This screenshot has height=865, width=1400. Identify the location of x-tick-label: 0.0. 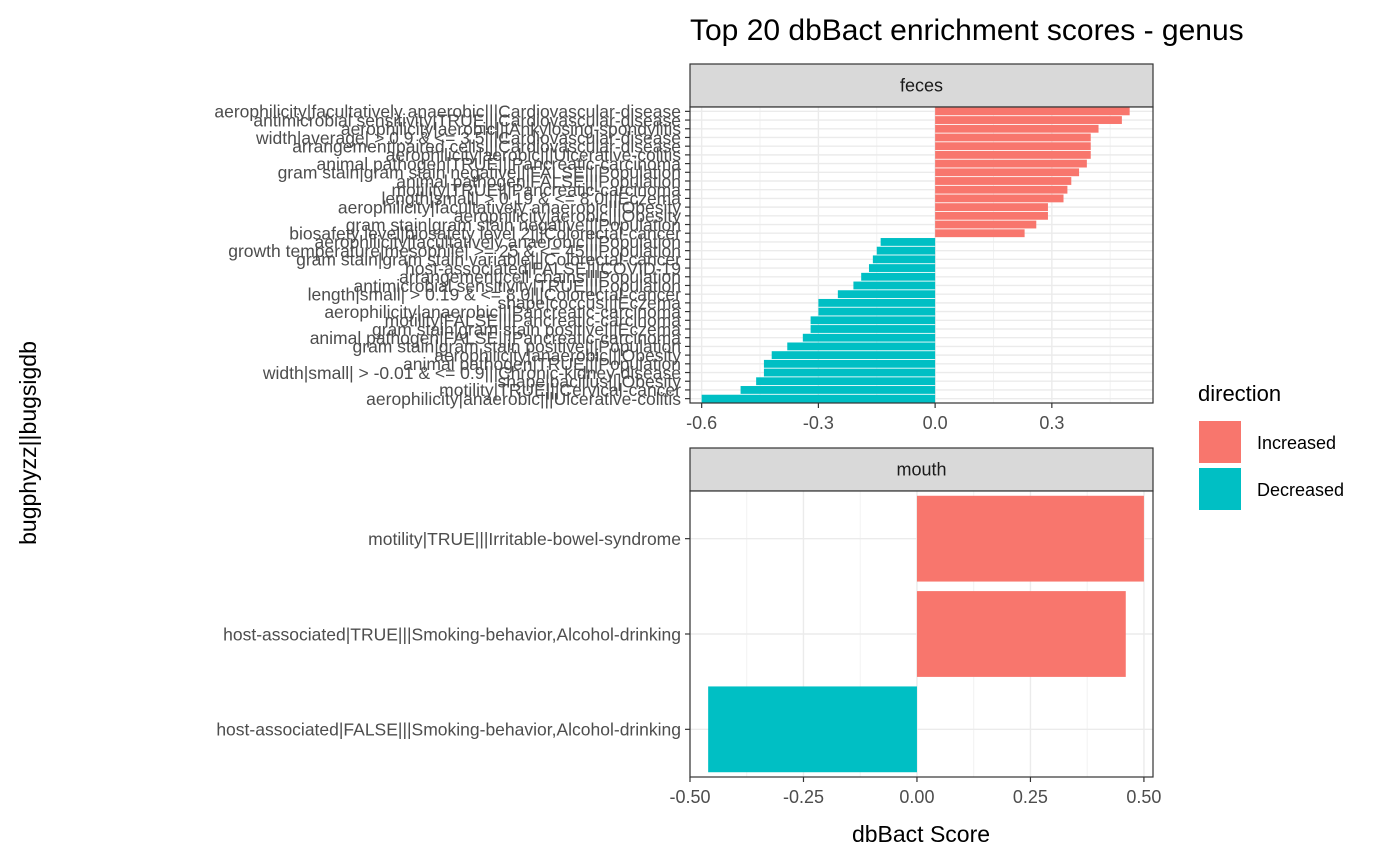
(935, 423).